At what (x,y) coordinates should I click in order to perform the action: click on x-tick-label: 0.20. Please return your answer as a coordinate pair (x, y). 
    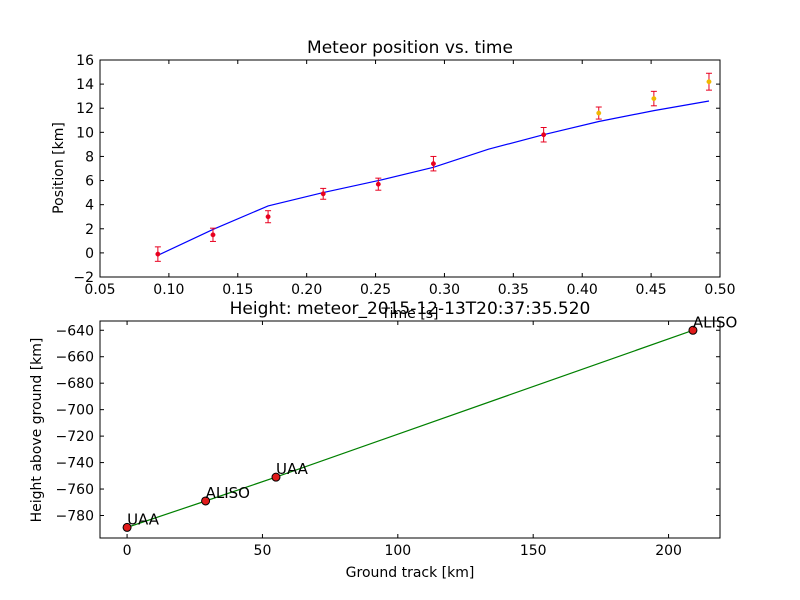
    Looking at the image, I should click on (306, 290).